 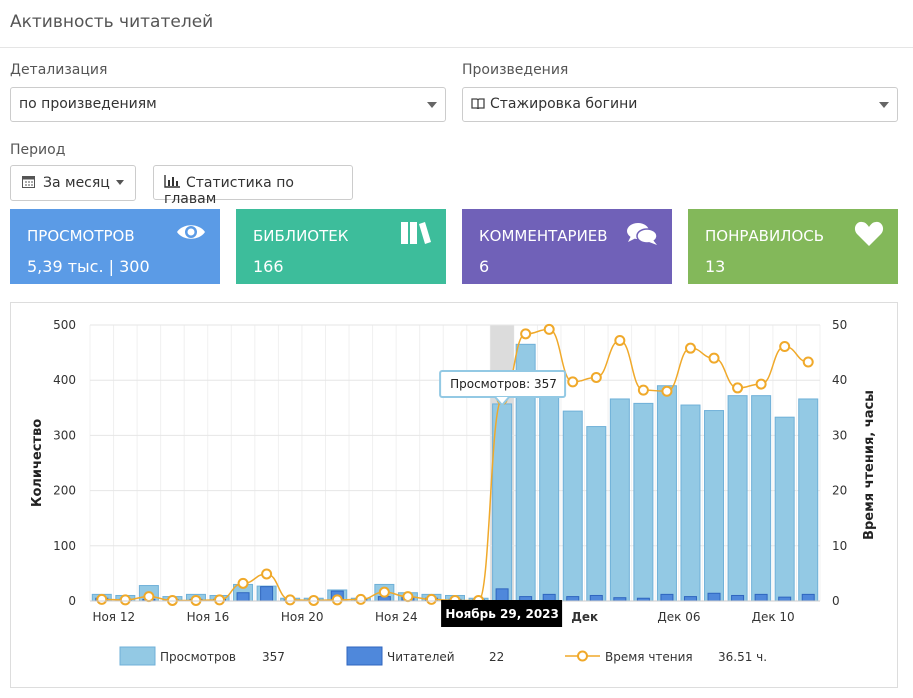 I want to click on y-tick-label: 0, so click(x=72, y=601).